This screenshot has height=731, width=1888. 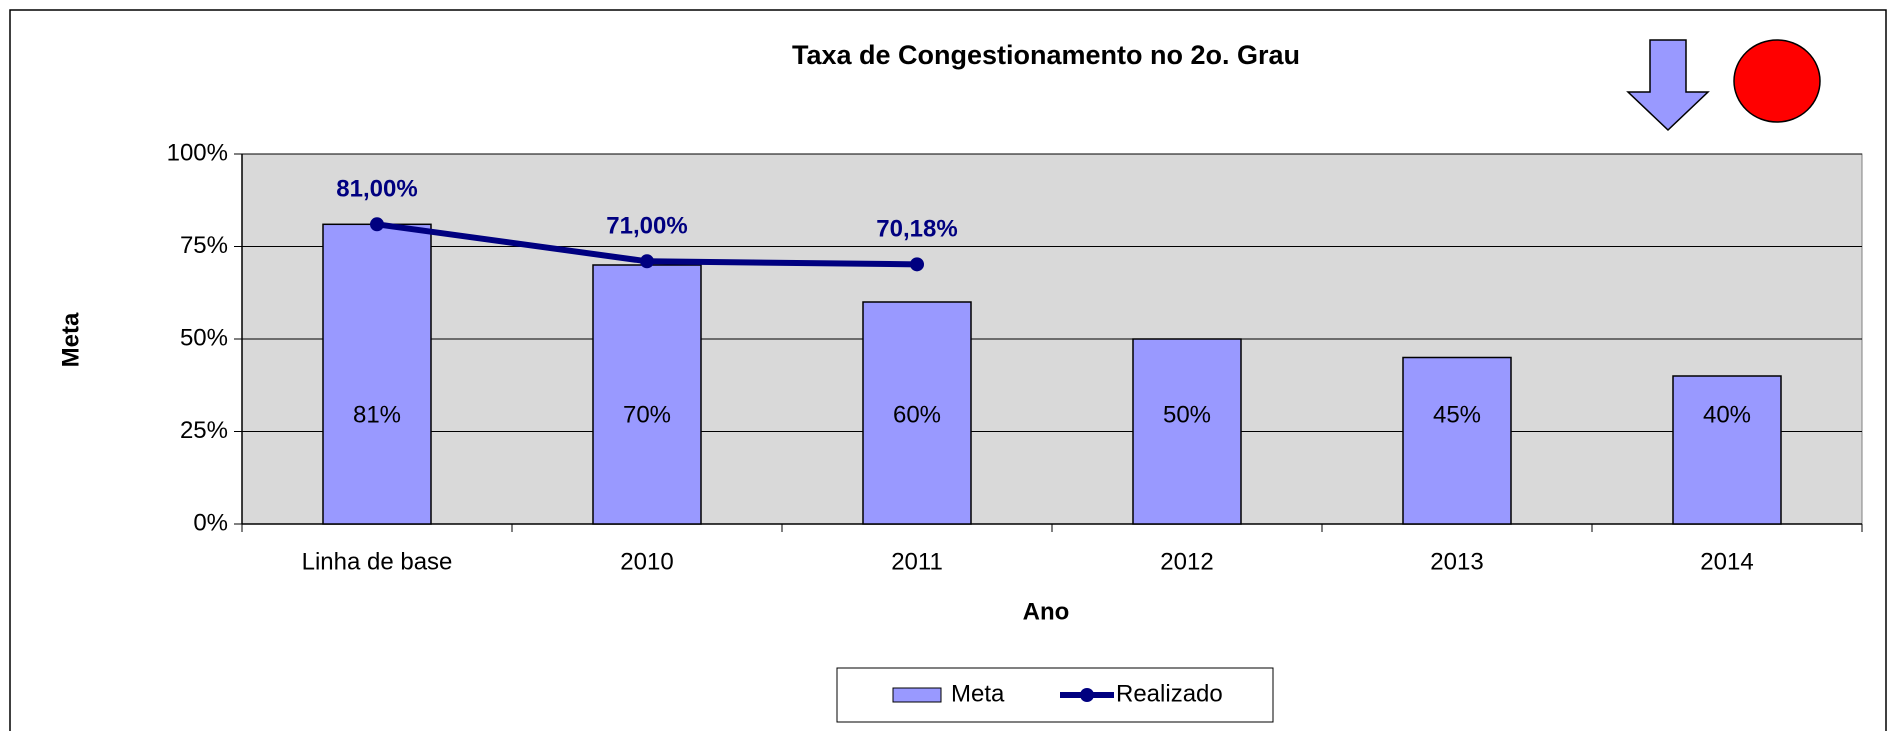 What do you see at coordinates (1777, 81) in the screenshot?
I see `status-indicator` at bounding box center [1777, 81].